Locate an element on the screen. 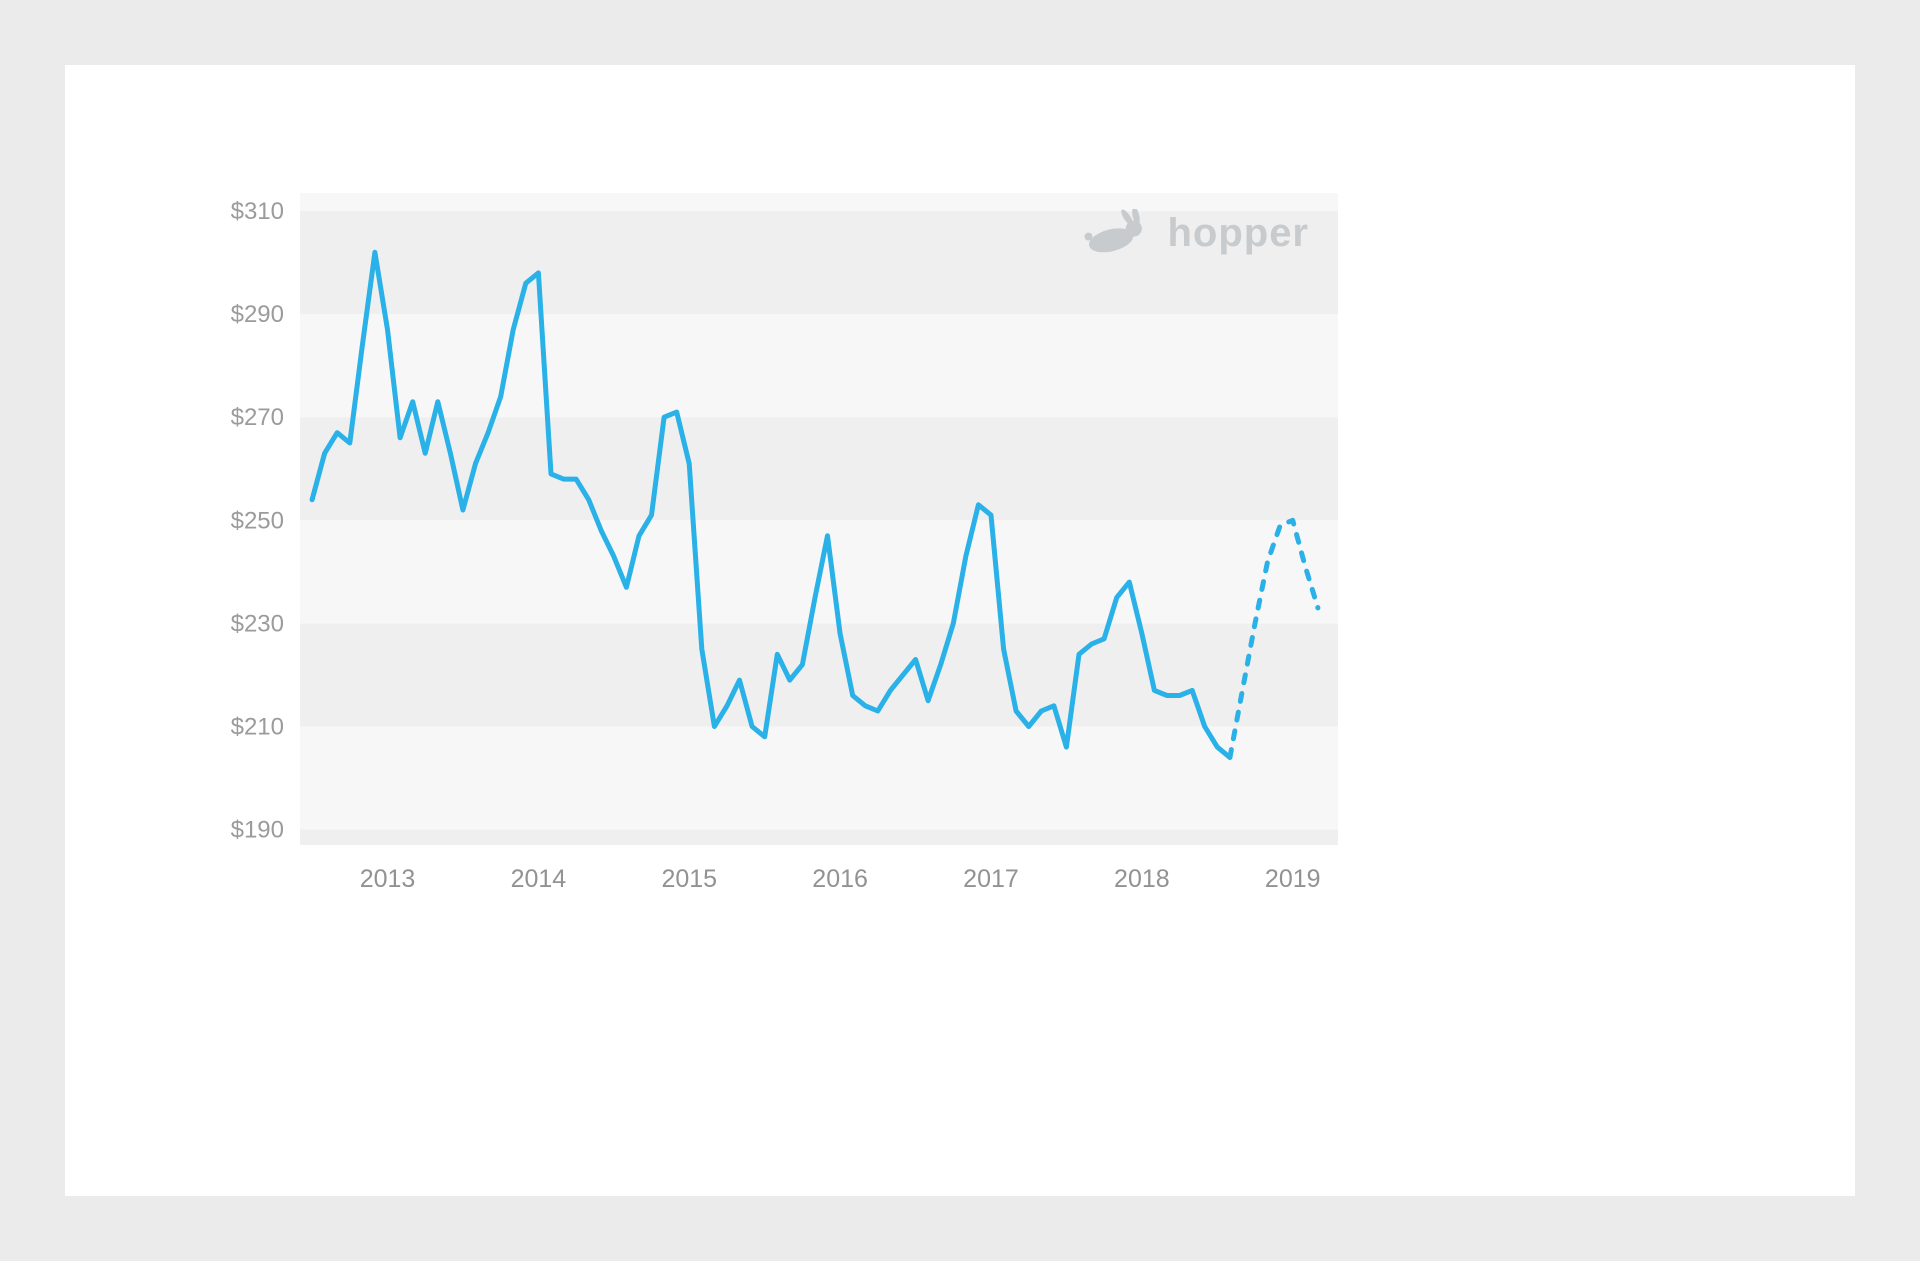 Image resolution: width=1920 pixels, height=1261 pixels. x-axis-tick-label: 2014 is located at coordinates (539, 879).